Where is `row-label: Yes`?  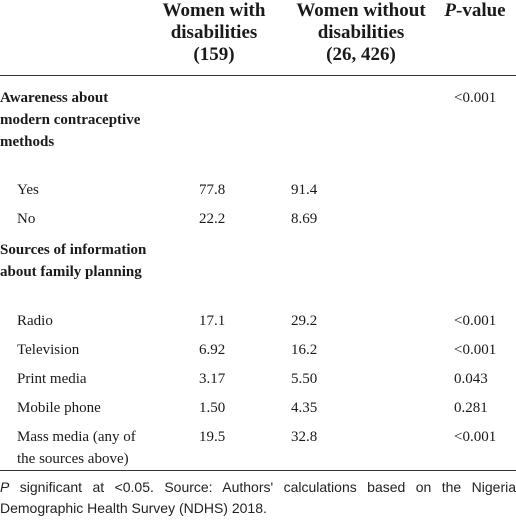 row-label: Yes is located at coordinates (28, 190).